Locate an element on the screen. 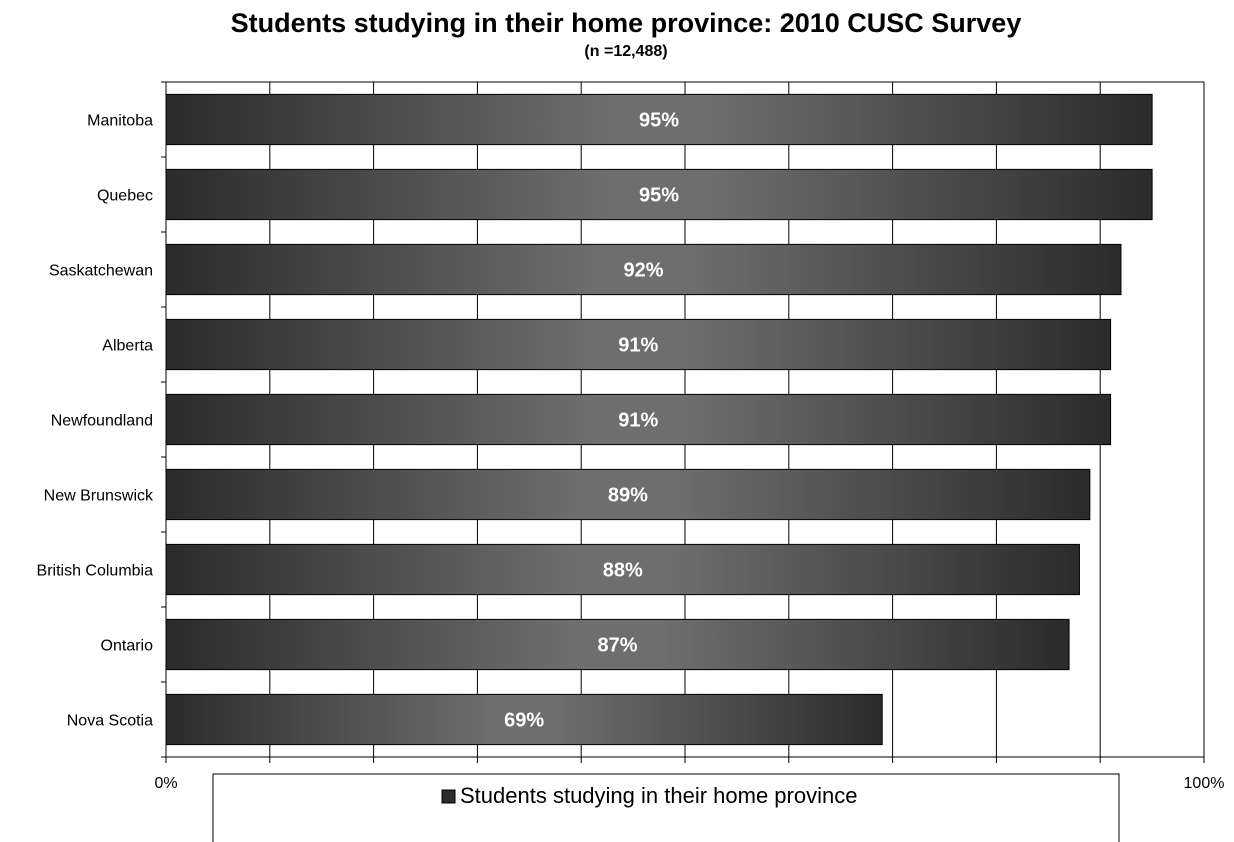  x-tick-label: 0% is located at coordinates (165, 783).